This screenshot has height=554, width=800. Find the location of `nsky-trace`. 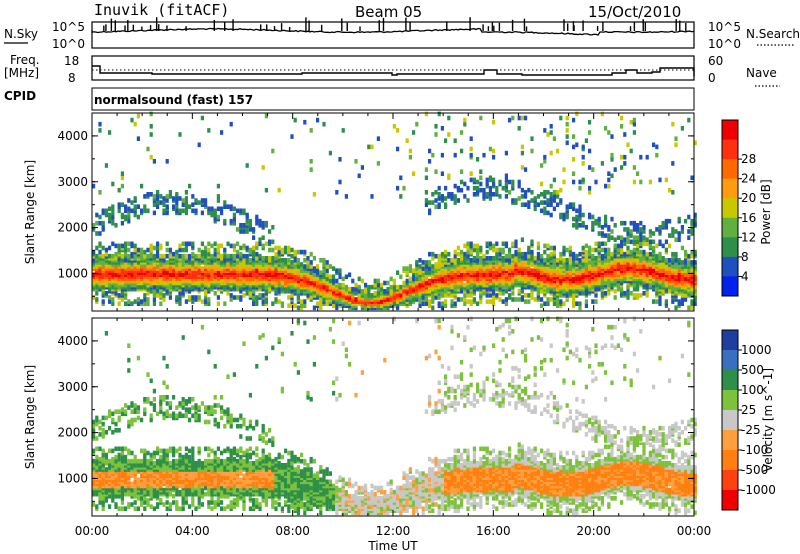

nsky-trace is located at coordinates (393, 26).